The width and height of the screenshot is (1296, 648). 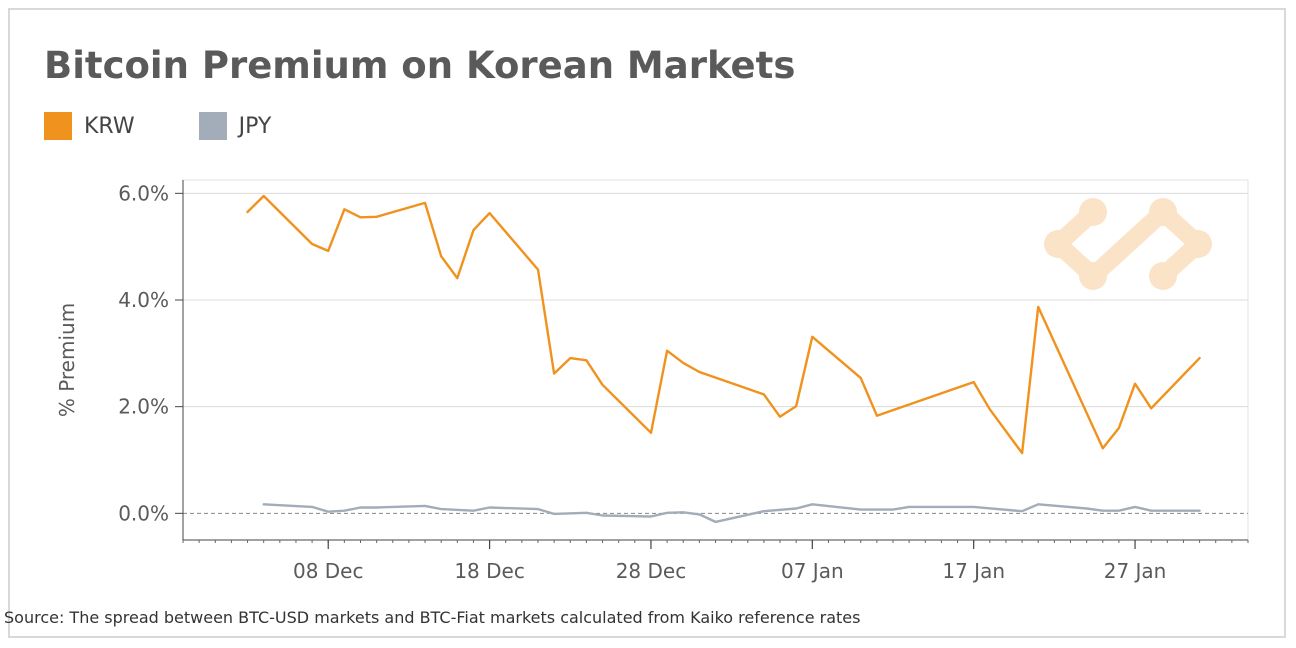 What do you see at coordinates (651, 571) in the screenshot?
I see `x-tick-label: 28 Dec` at bounding box center [651, 571].